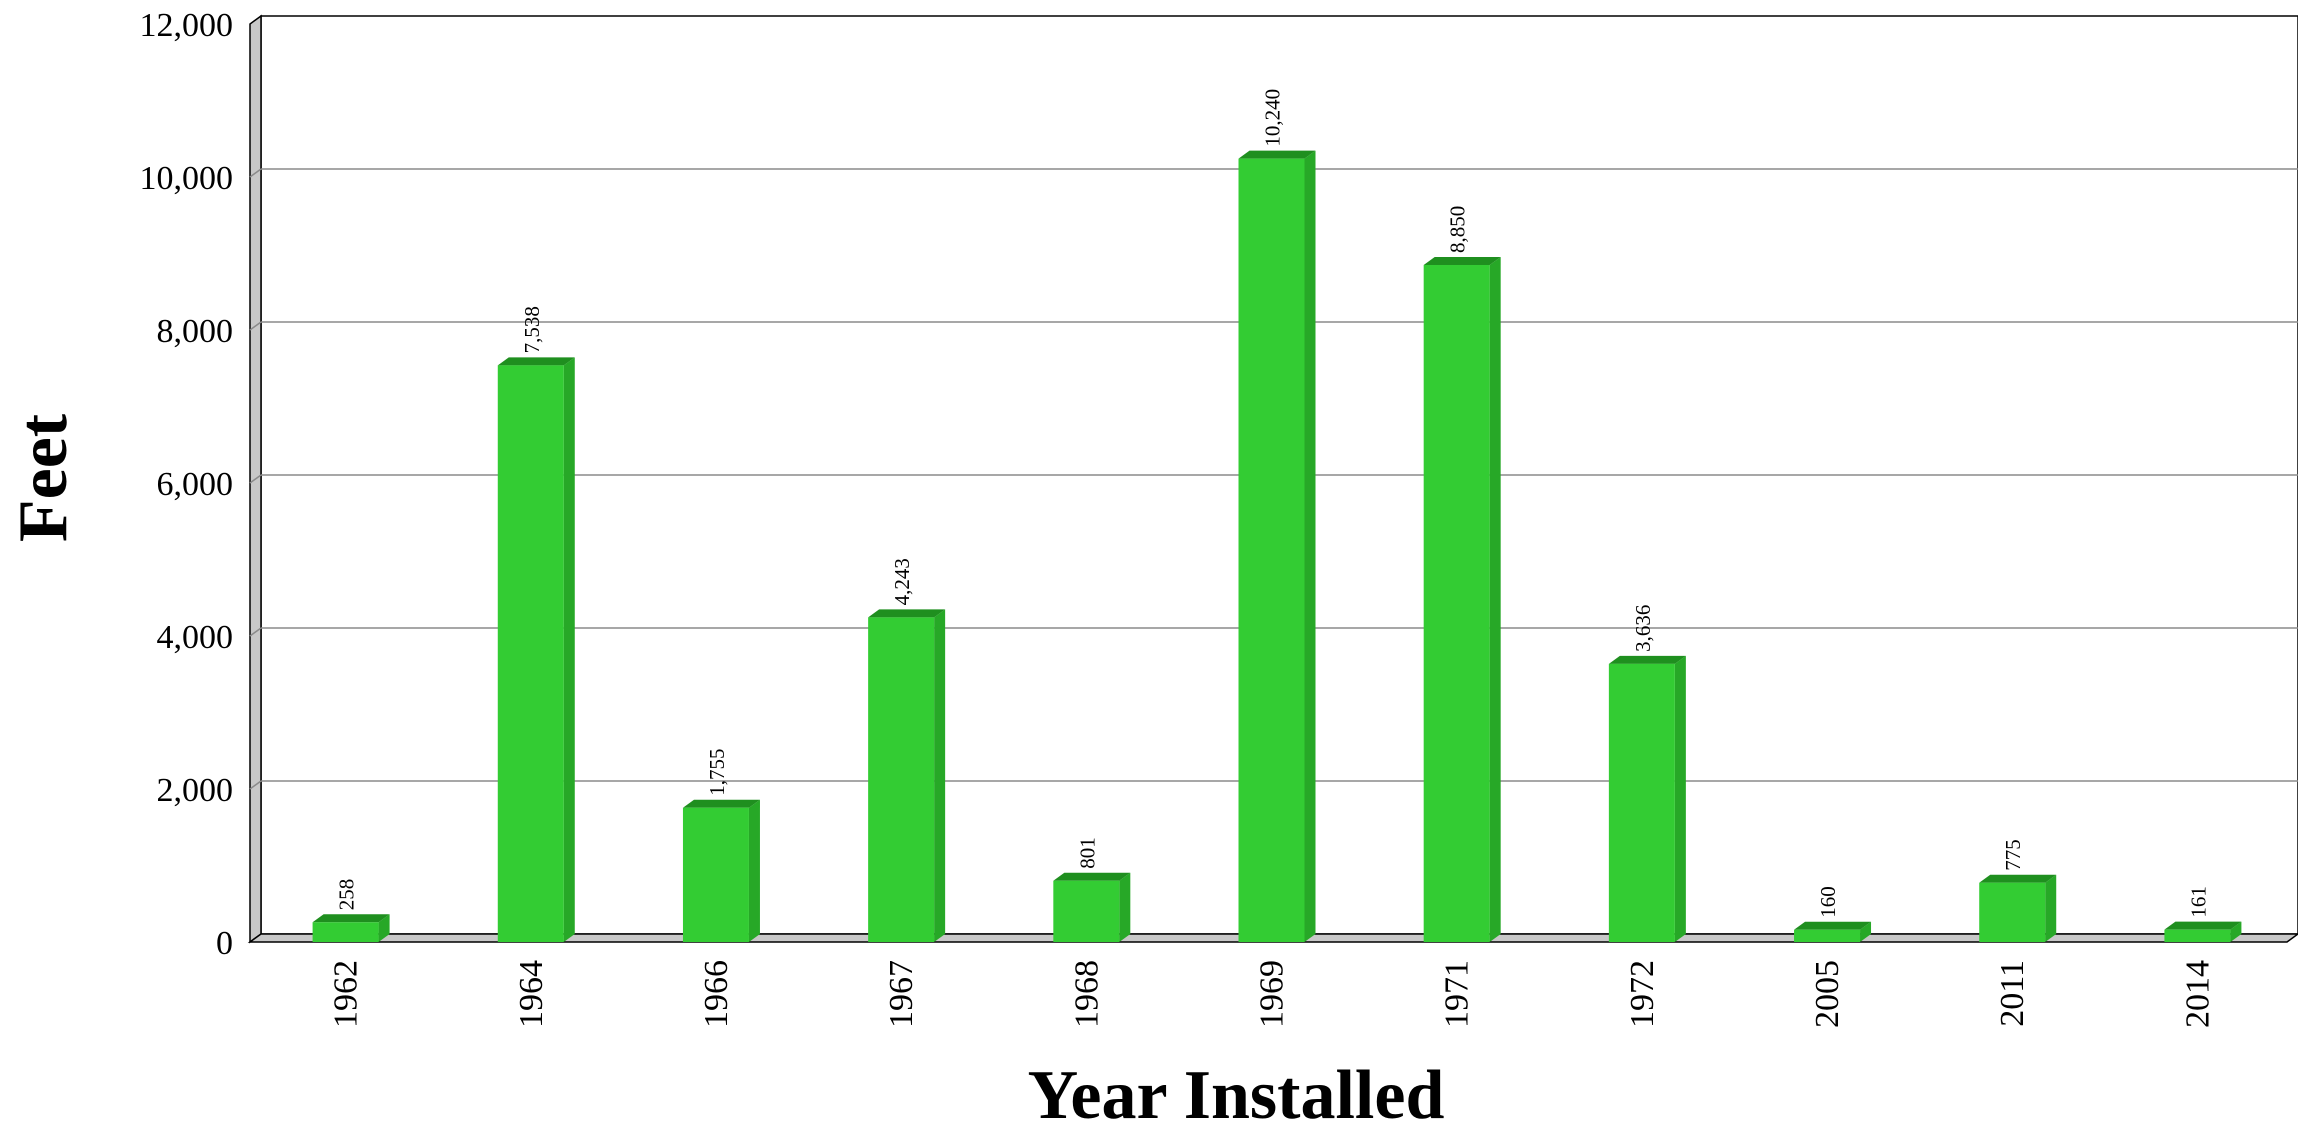 This screenshot has width=2298, height=1130. I want to click on x-tick-label: 1969, so click(1272, 994).